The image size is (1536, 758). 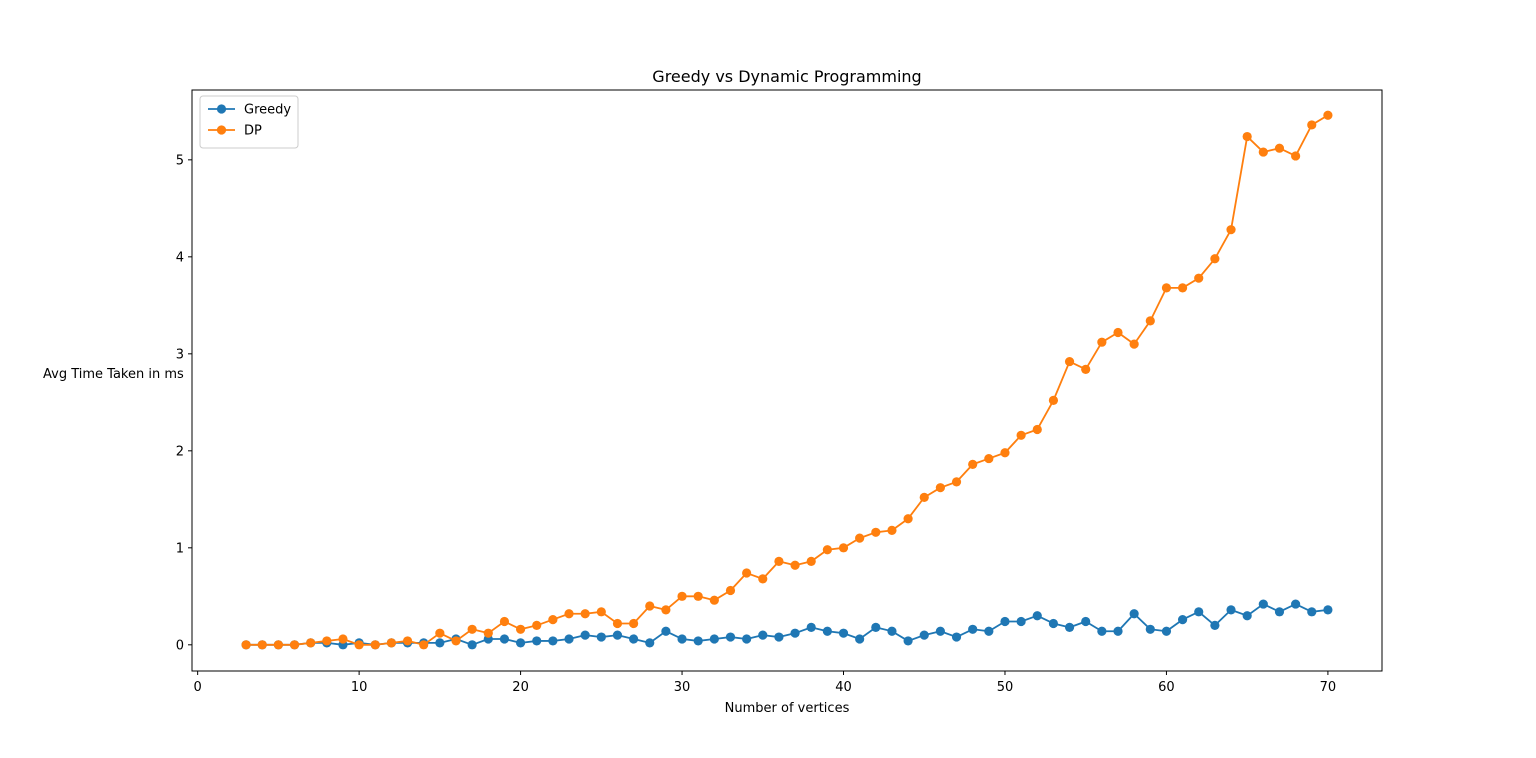 What do you see at coordinates (180, 257) in the screenshot?
I see `y-tick-label: 4` at bounding box center [180, 257].